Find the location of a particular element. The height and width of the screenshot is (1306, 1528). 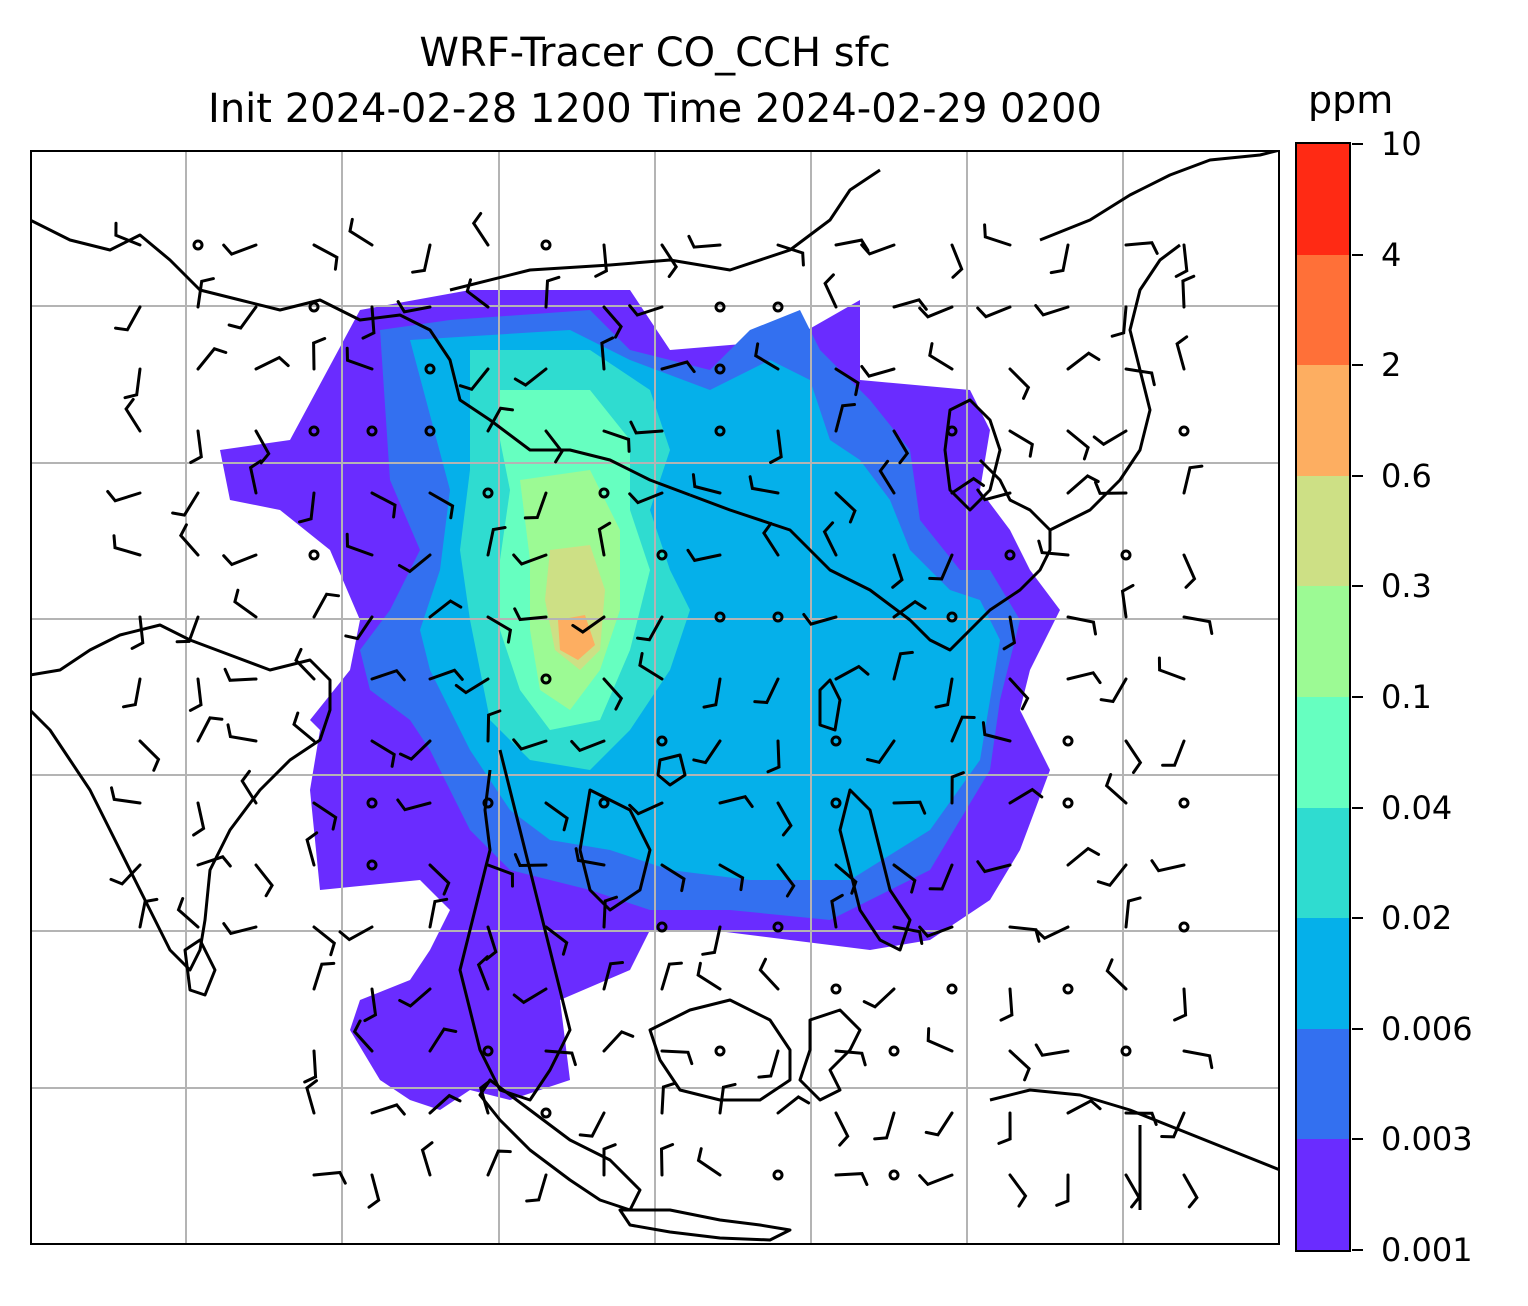

colorbar-units: ppm is located at coordinates (1351, 100).